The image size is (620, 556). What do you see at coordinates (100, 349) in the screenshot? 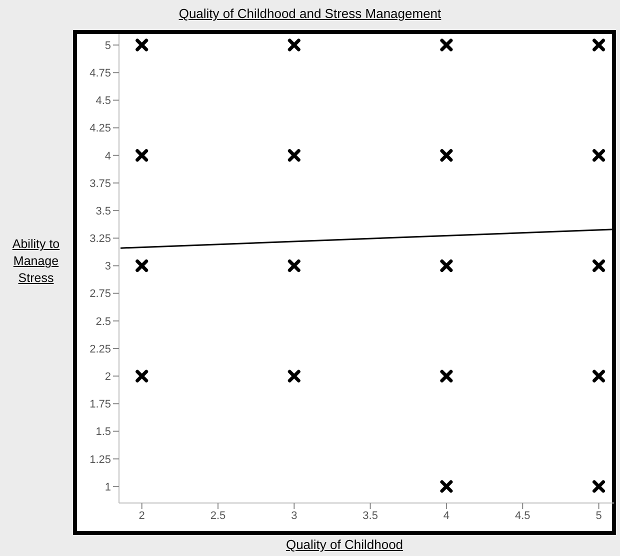
I see `y-tick-label: 2.25` at bounding box center [100, 349].